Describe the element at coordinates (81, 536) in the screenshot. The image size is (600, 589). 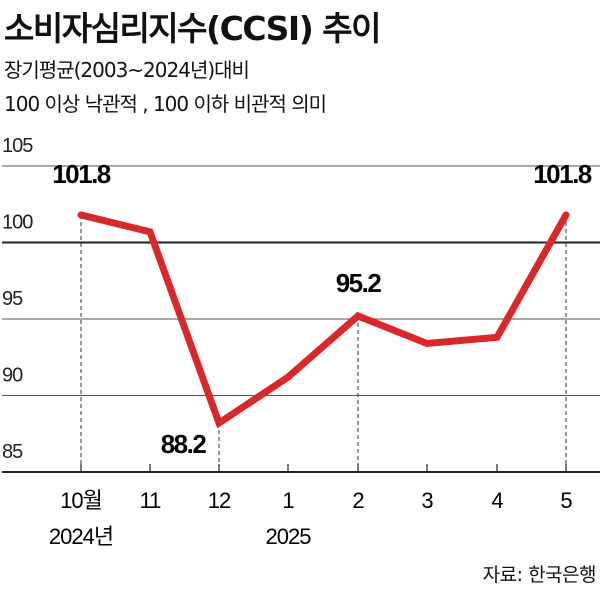
I see `year-label: 2024년` at that location.